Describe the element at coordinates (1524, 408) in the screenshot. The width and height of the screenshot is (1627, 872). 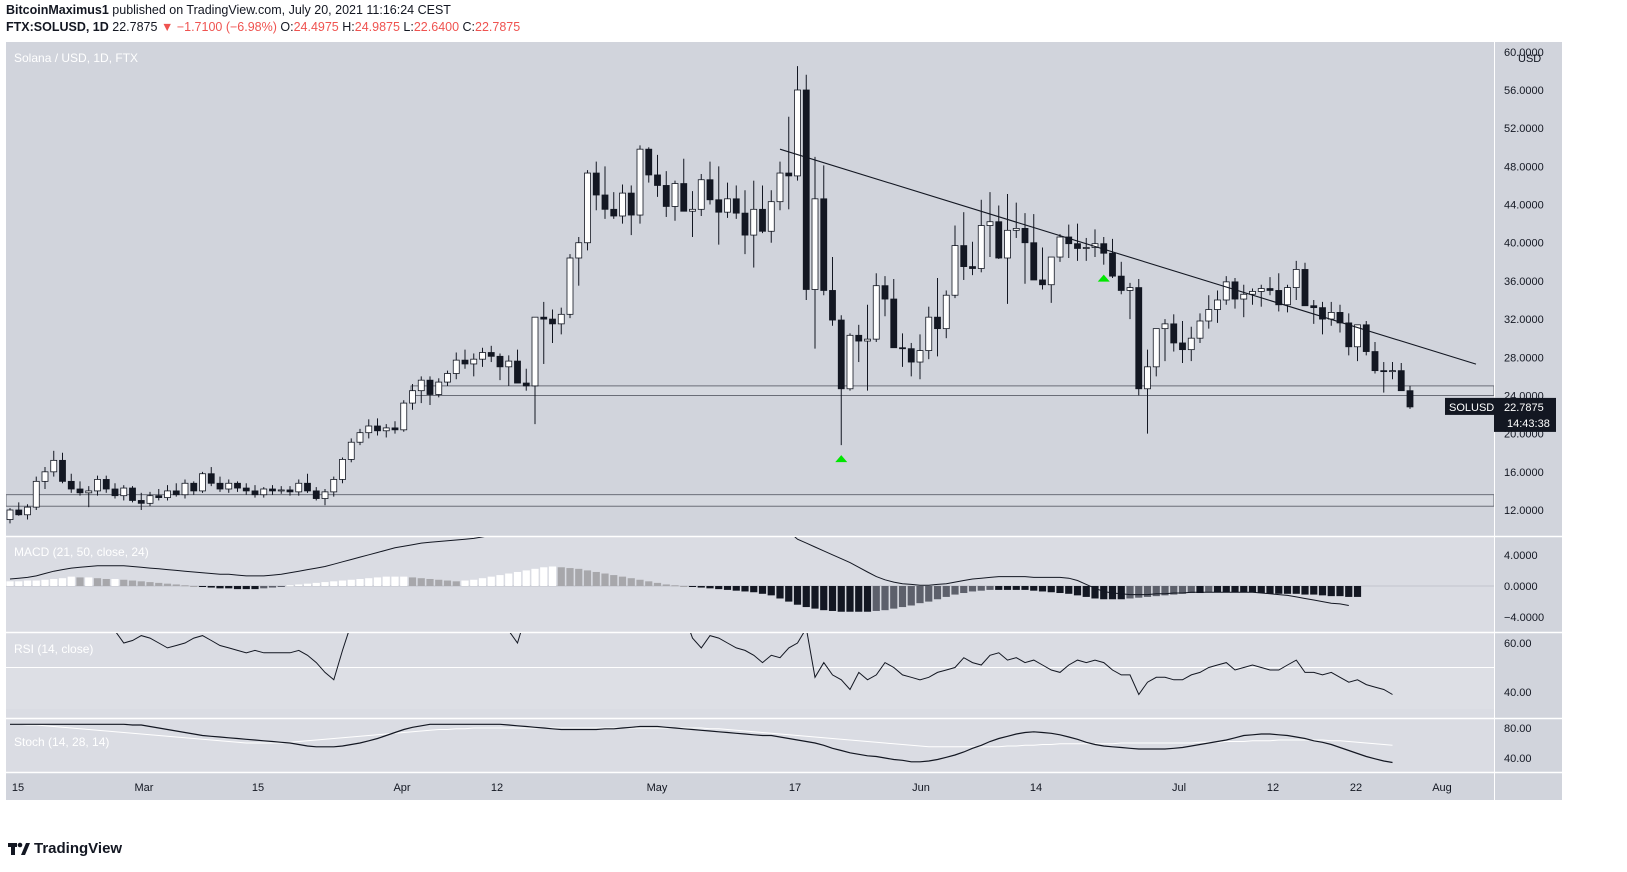
I see `price-tag-value: 22.7875` at that location.